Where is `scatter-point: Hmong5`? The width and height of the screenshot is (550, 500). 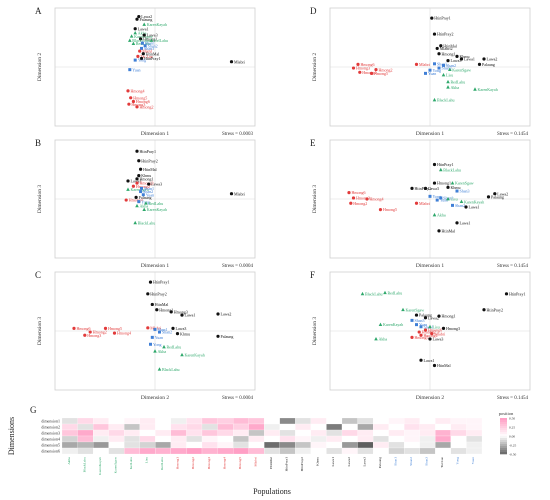 scatter-point: Hmong5 is located at coordinates (387, 209).